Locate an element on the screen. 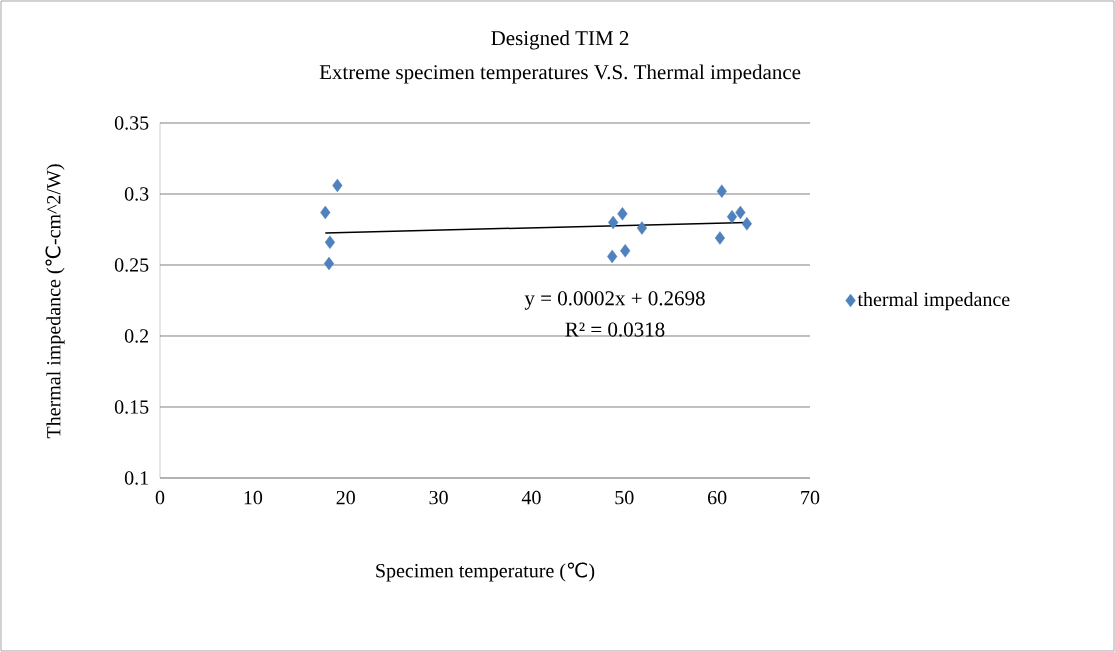  x-tick-label: 50 is located at coordinates (624, 497).